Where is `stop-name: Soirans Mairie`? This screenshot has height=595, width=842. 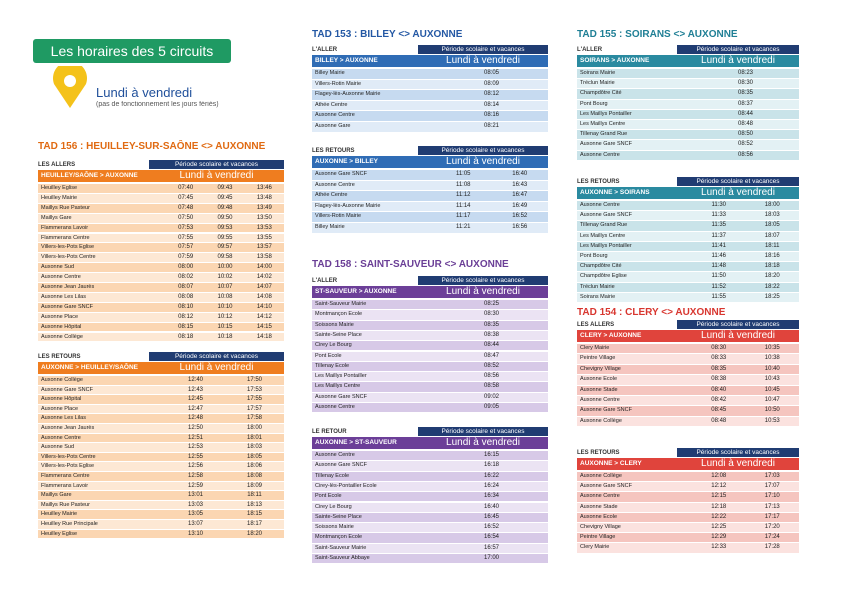
stop-name: Soirans Mairie is located at coordinates (598, 296).